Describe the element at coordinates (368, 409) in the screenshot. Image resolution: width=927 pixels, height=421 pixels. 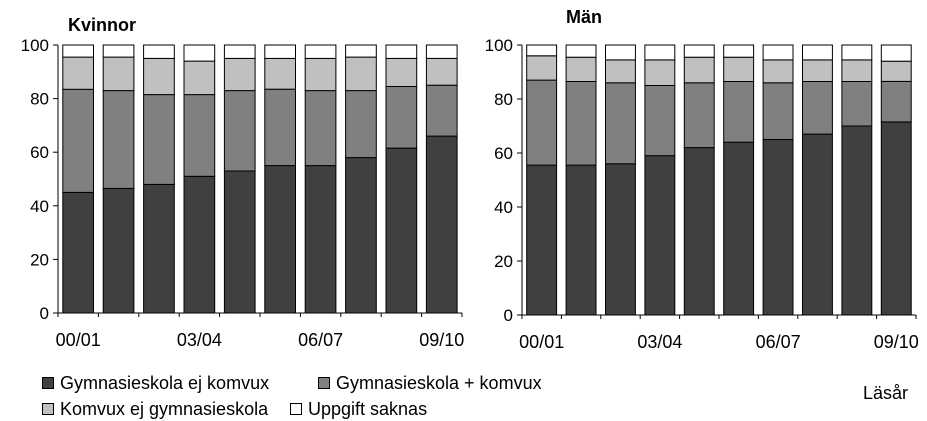
I see `legend-label: Uppgift saknas` at that location.